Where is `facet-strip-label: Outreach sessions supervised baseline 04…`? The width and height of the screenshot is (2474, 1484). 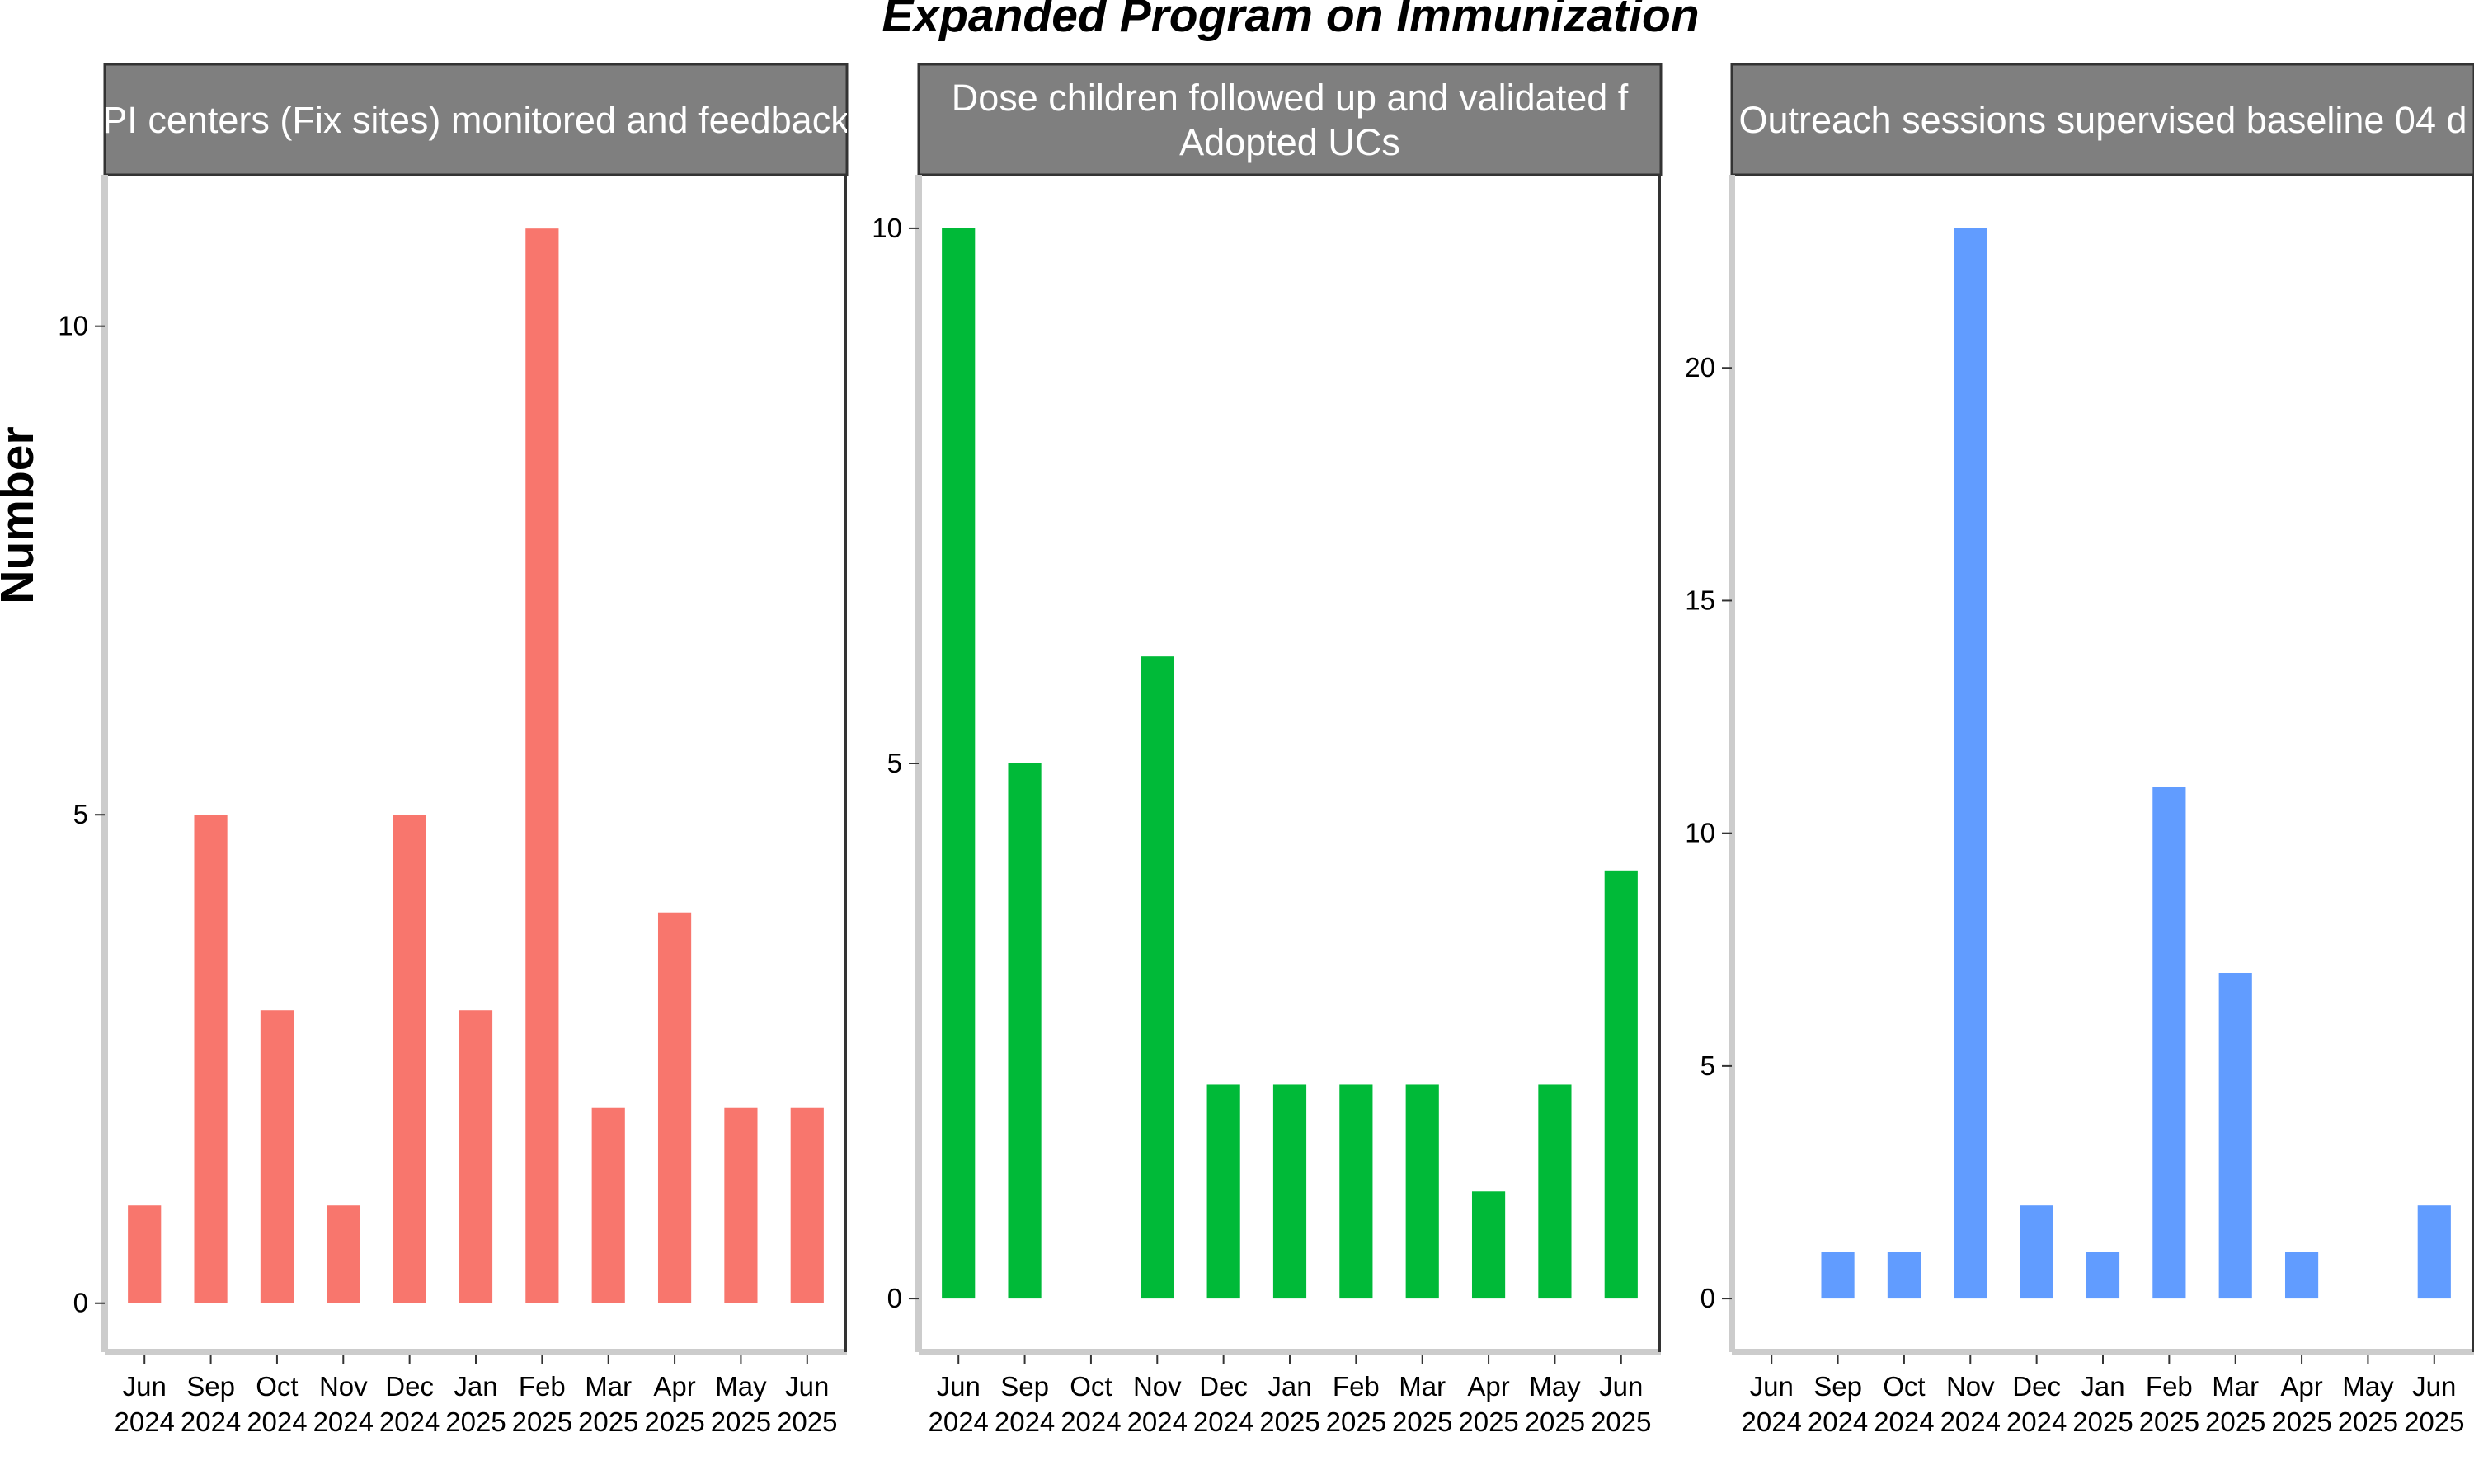 facet-strip-label: Outreach sessions supervised baseline 04… is located at coordinates (2102, 120).